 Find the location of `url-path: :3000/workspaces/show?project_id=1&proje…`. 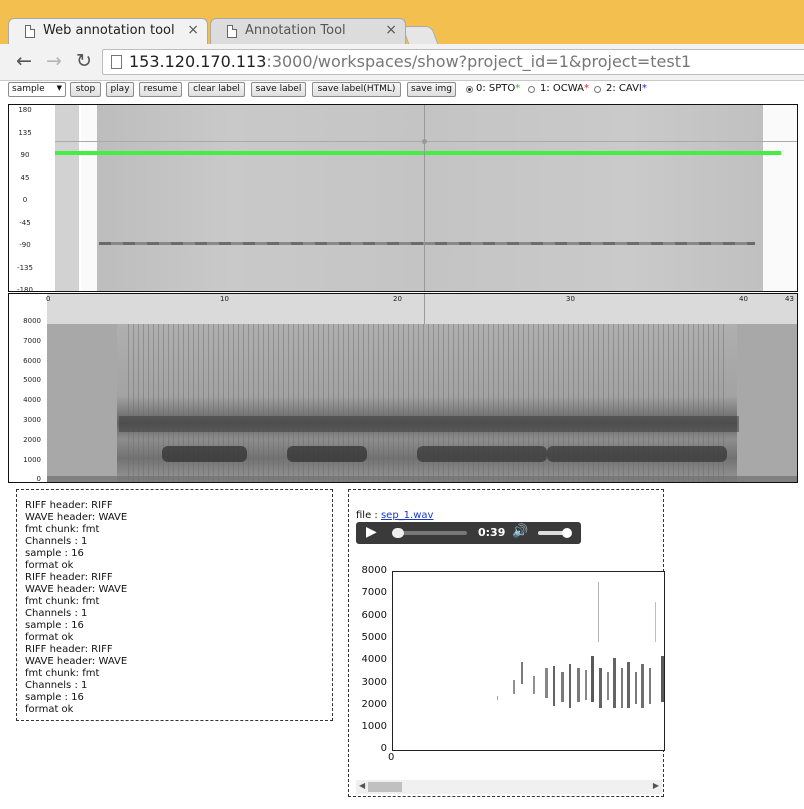

url-path: :3000/workspaces/show?project_id=1&proje… is located at coordinates (479, 61).